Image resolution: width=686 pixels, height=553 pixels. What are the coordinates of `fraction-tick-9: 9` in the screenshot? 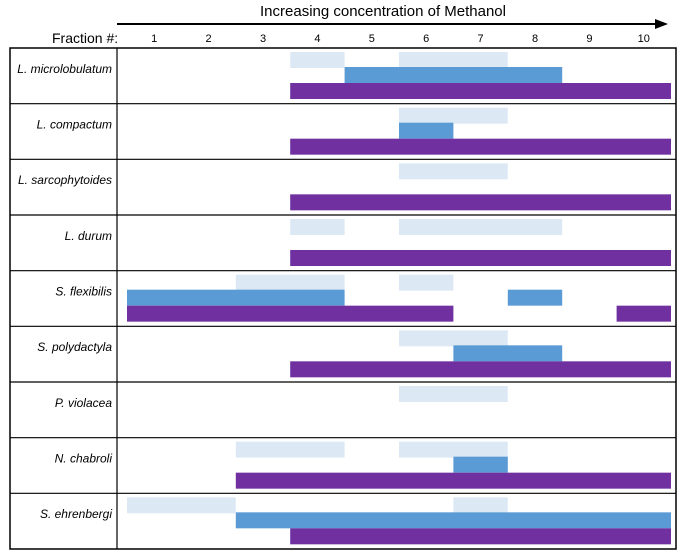 It's located at (589, 39).